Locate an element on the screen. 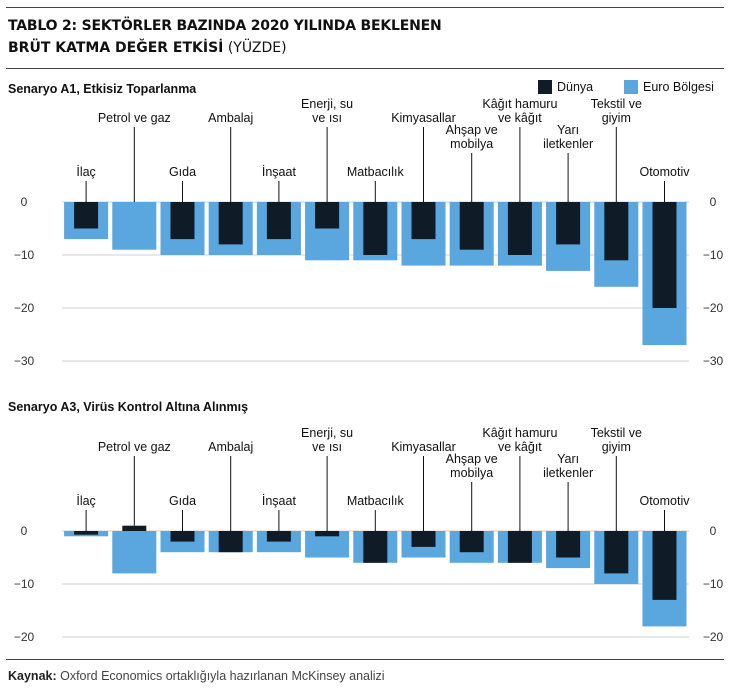 This screenshot has height=698, width=732. chart-title-bold: BRÜT KATMA DEĞER ETKİSİ is located at coordinates (116, 48).